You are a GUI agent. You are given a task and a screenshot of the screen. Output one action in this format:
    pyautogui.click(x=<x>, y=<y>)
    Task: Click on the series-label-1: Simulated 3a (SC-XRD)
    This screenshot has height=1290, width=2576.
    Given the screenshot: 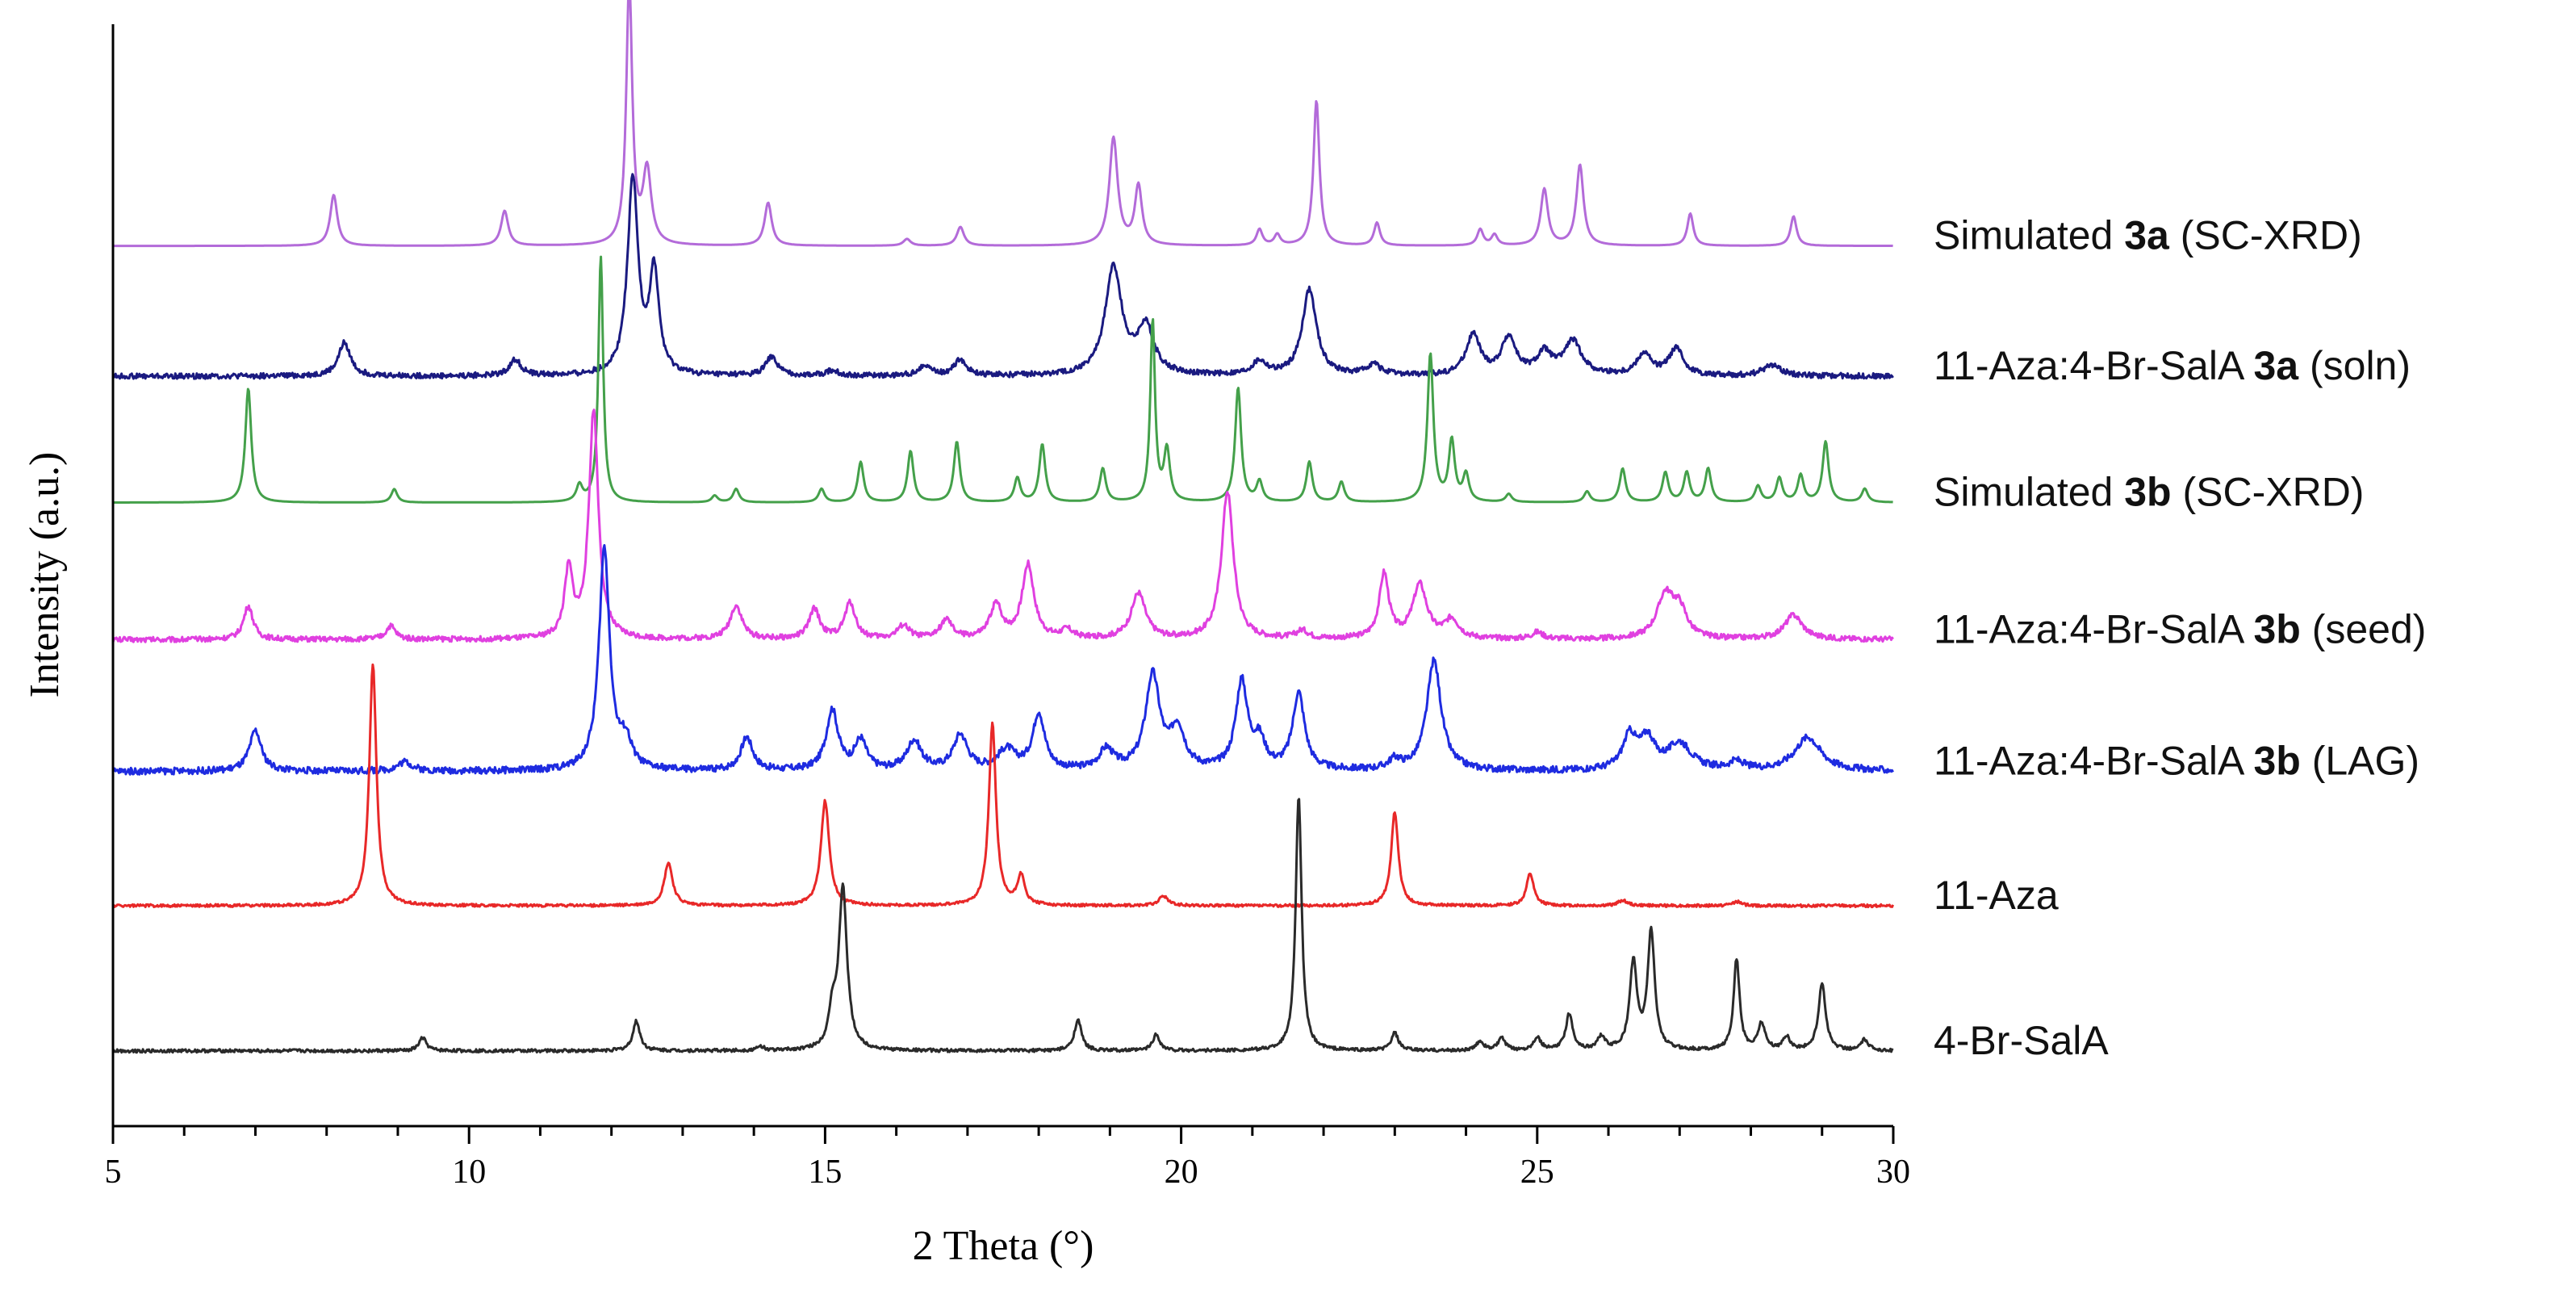 What is the action you would take?
    pyautogui.click(x=2148, y=235)
    